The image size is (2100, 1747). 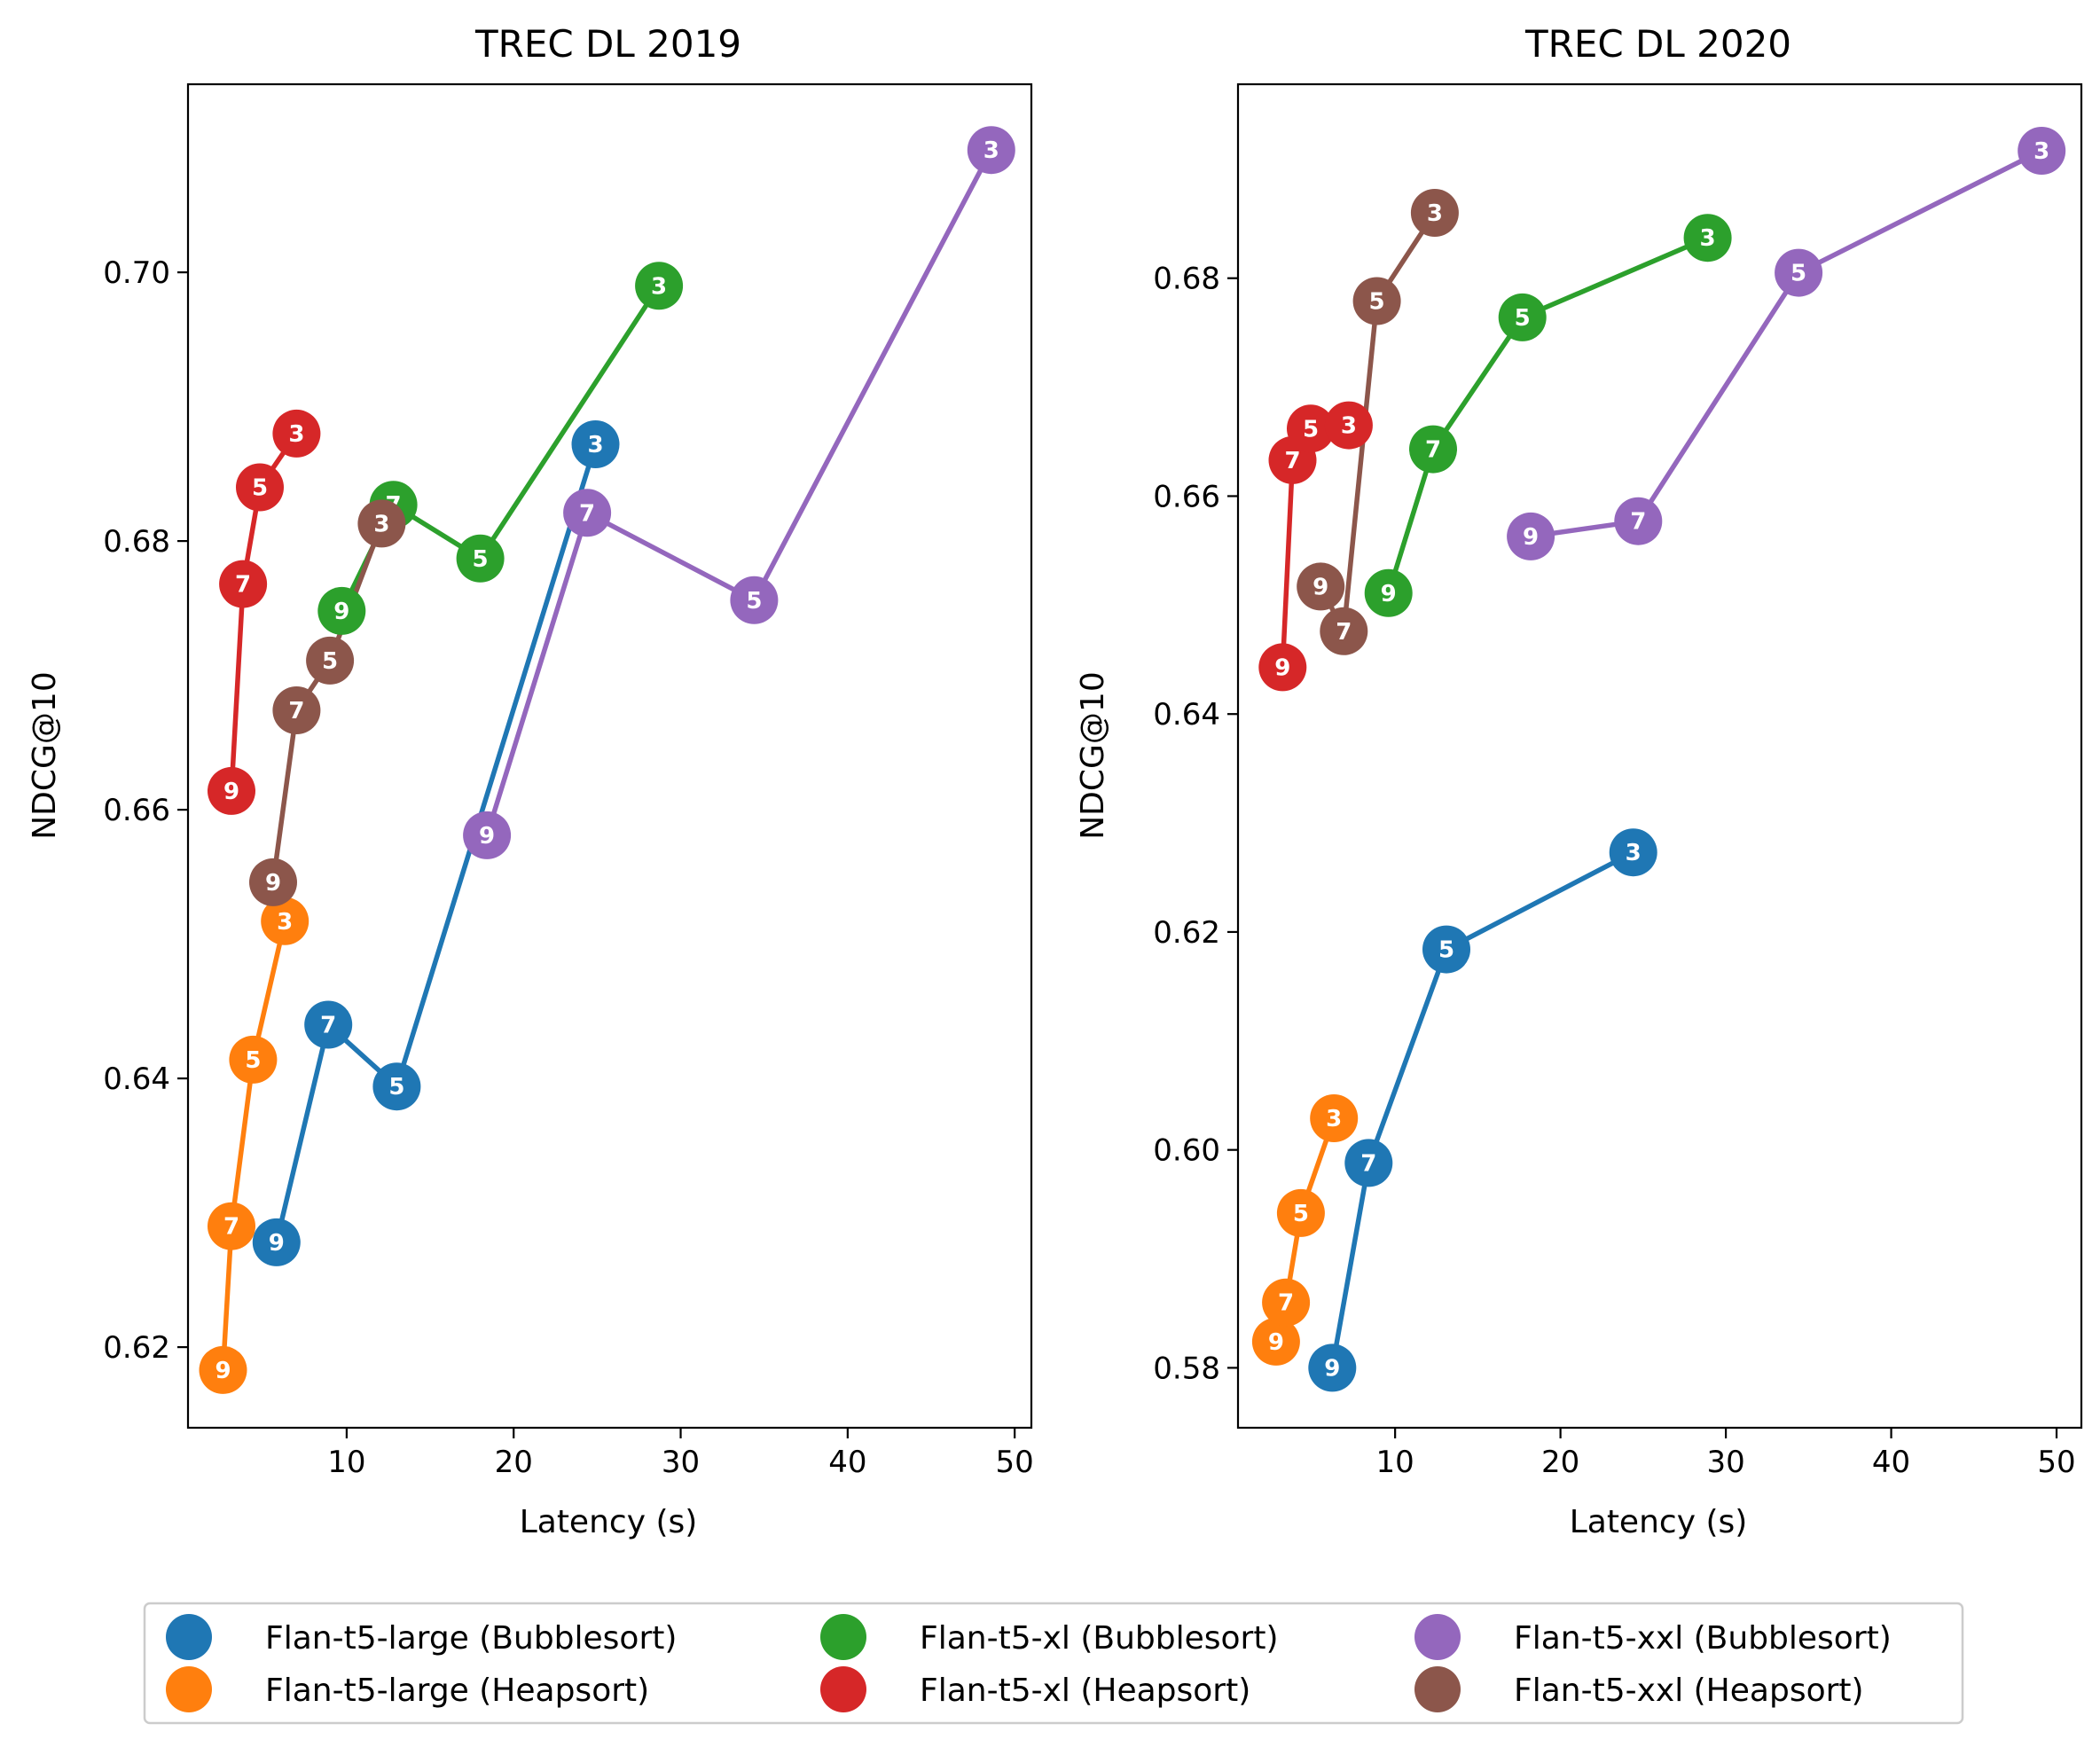 I want to click on y-tick-label: 0.64, so click(x=1186, y=714).